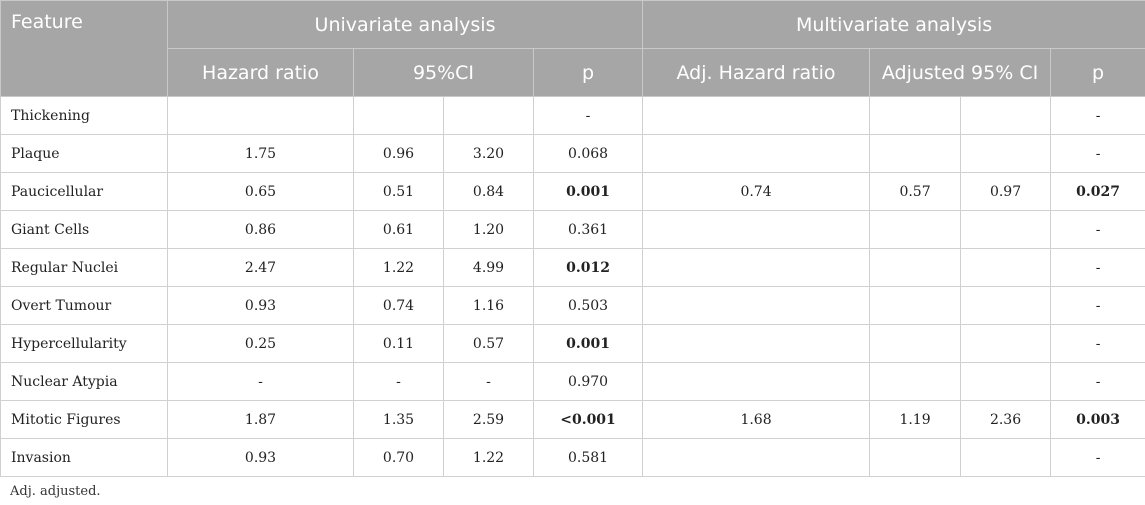 This screenshot has height=505, width=1145. Describe the element at coordinates (398, 229) in the screenshot. I see `cell-ci-lower: 0.61` at that location.